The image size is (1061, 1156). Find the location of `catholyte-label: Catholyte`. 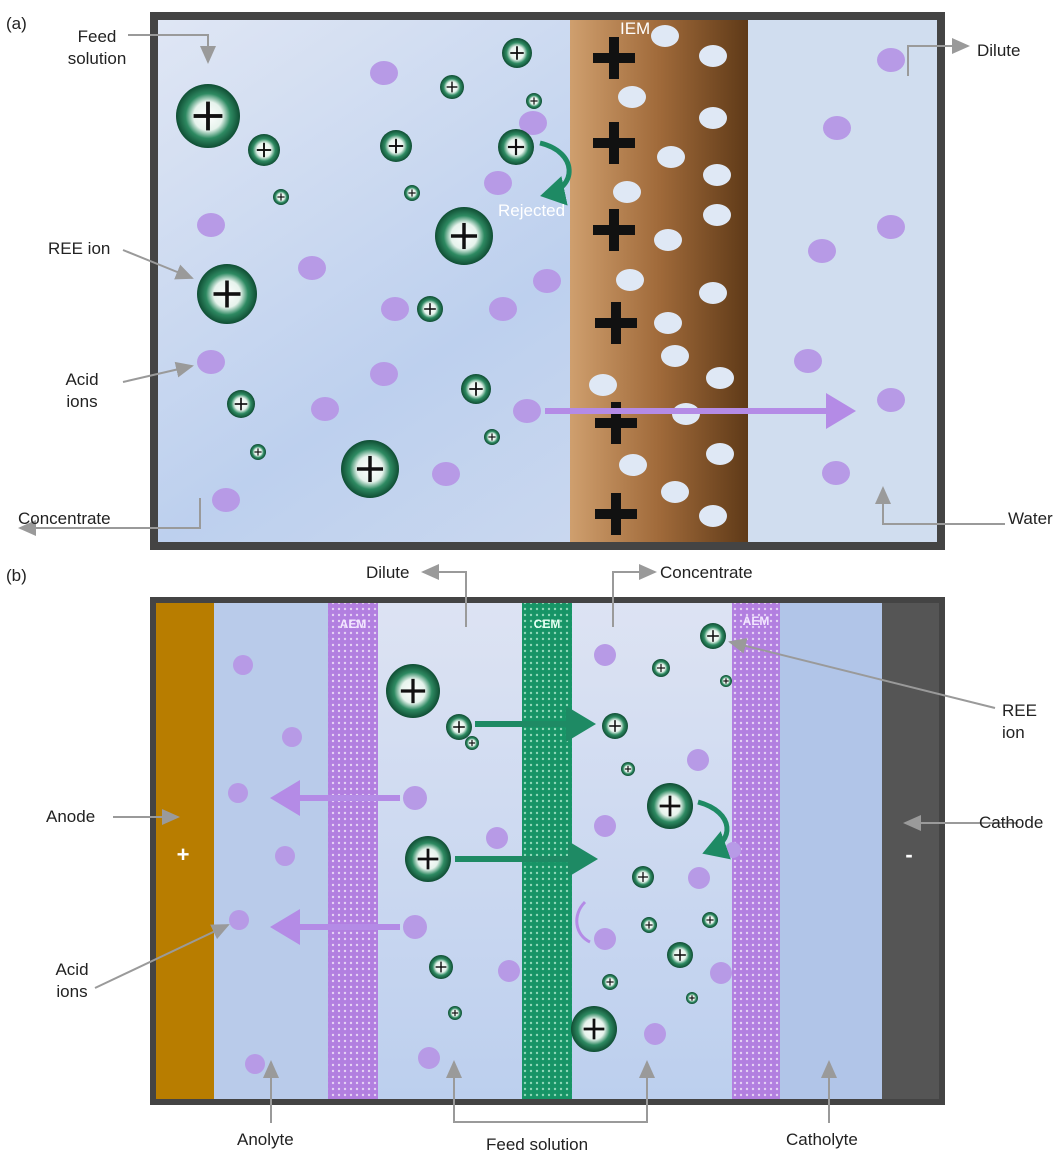

catholyte-label: Catholyte is located at coordinates (822, 1139).